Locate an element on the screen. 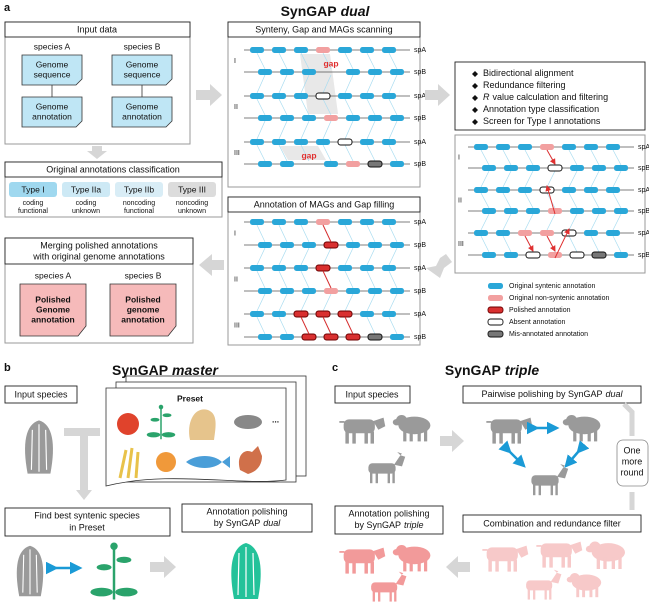 This screenshot has height=606, width=649. panel-label: b is located at coordinates (7, 368).